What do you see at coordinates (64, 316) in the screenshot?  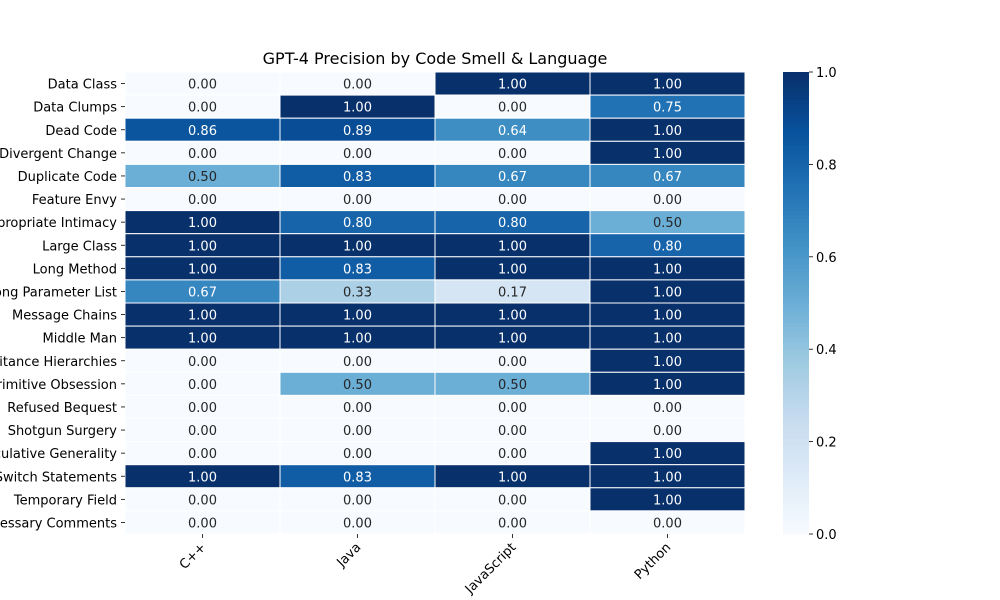 I see `row-tick-label: Message Chains` at bounding box center [64, 316].